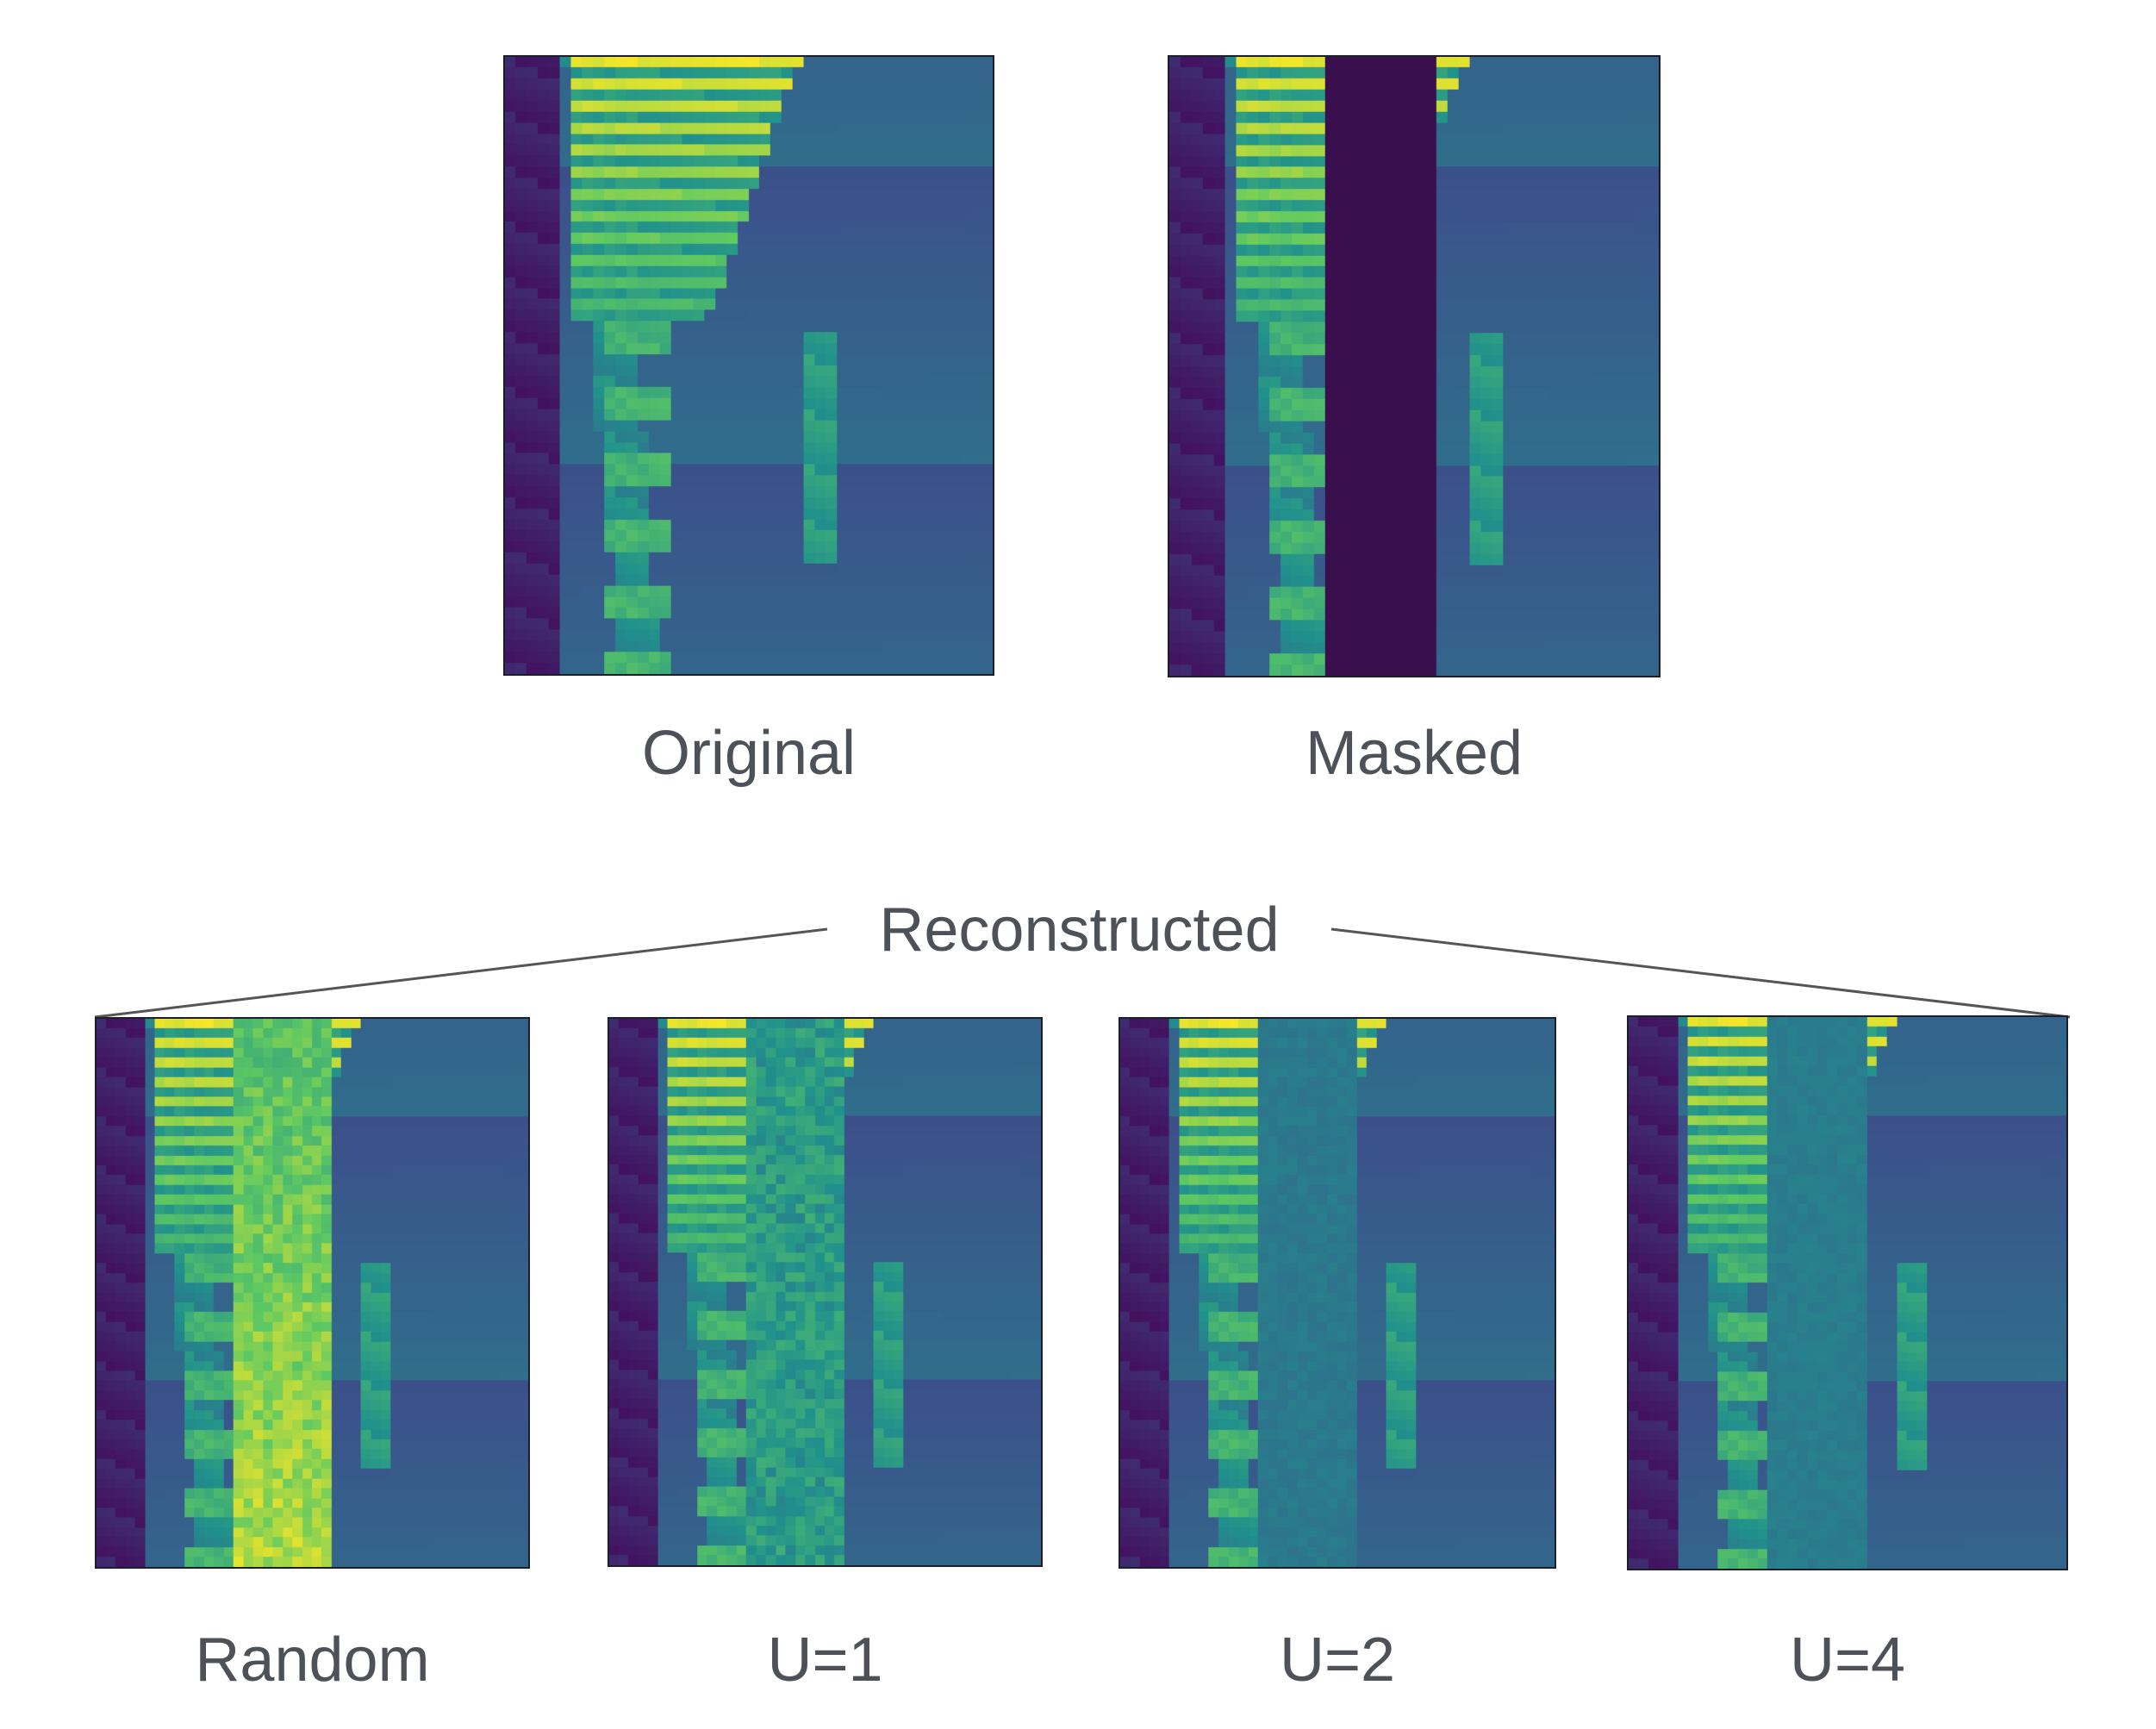 This screenshot has width=2156, height=1729. What do you see at coordinates (1848, 1660) in the screenshot?
I see `caption-u4: U=4` at bounding box center [1848, 1660].